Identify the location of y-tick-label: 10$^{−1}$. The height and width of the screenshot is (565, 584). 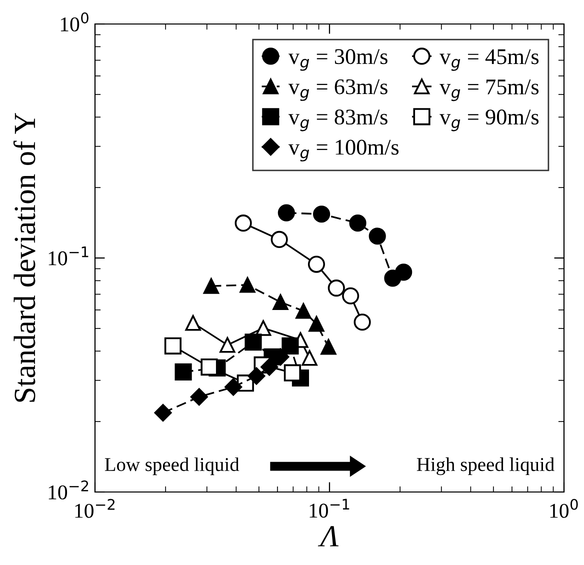
(68, 256).